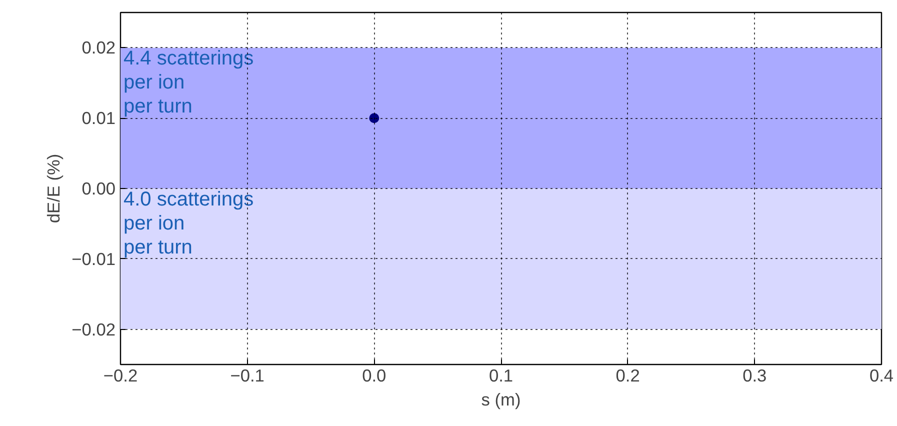  I want to click on x-tick-label: 0.1, so click(501, 376).